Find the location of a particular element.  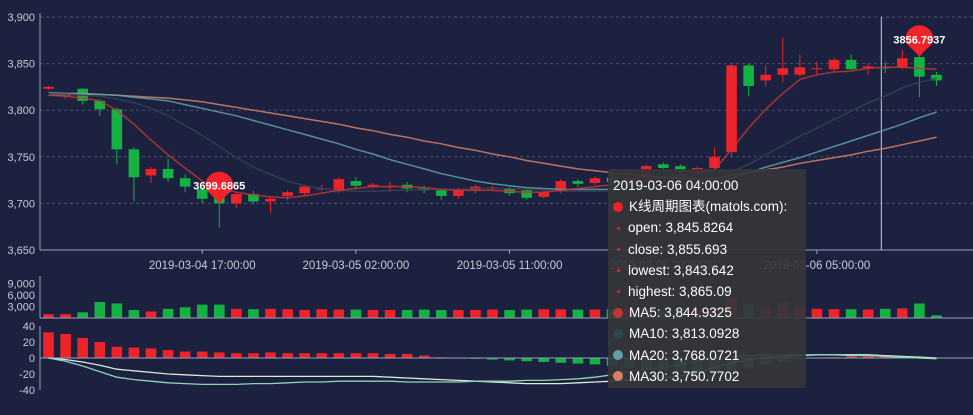

tooltip-ma5-row: MA5: 3,844.9325 is located at coordinates (705, 312).